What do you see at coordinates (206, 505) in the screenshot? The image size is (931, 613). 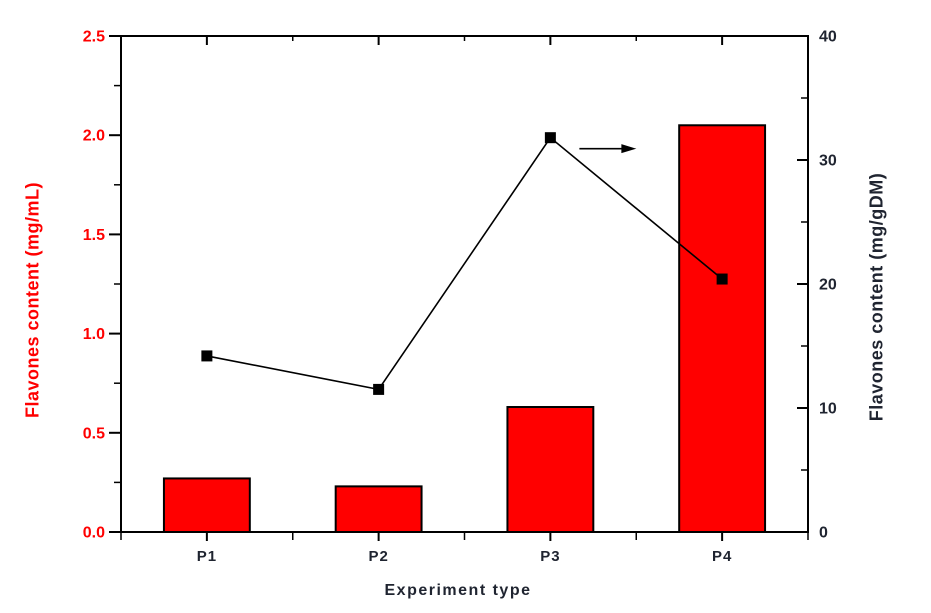 I see `bar-P1` at bounding box center [206, 505].